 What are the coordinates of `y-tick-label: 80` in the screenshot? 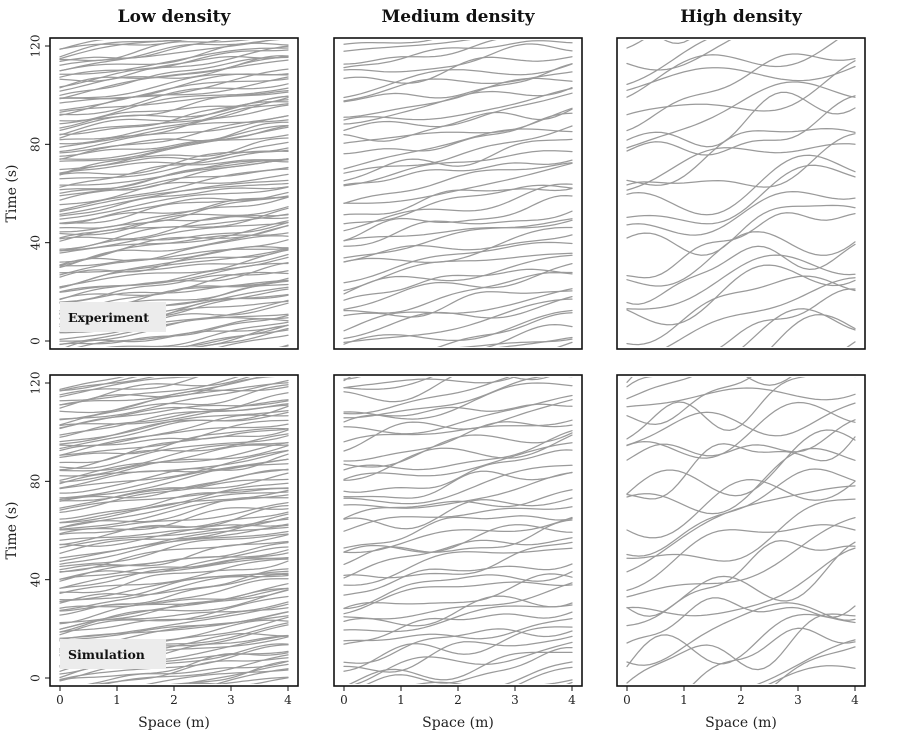 It's located at (36, 481).